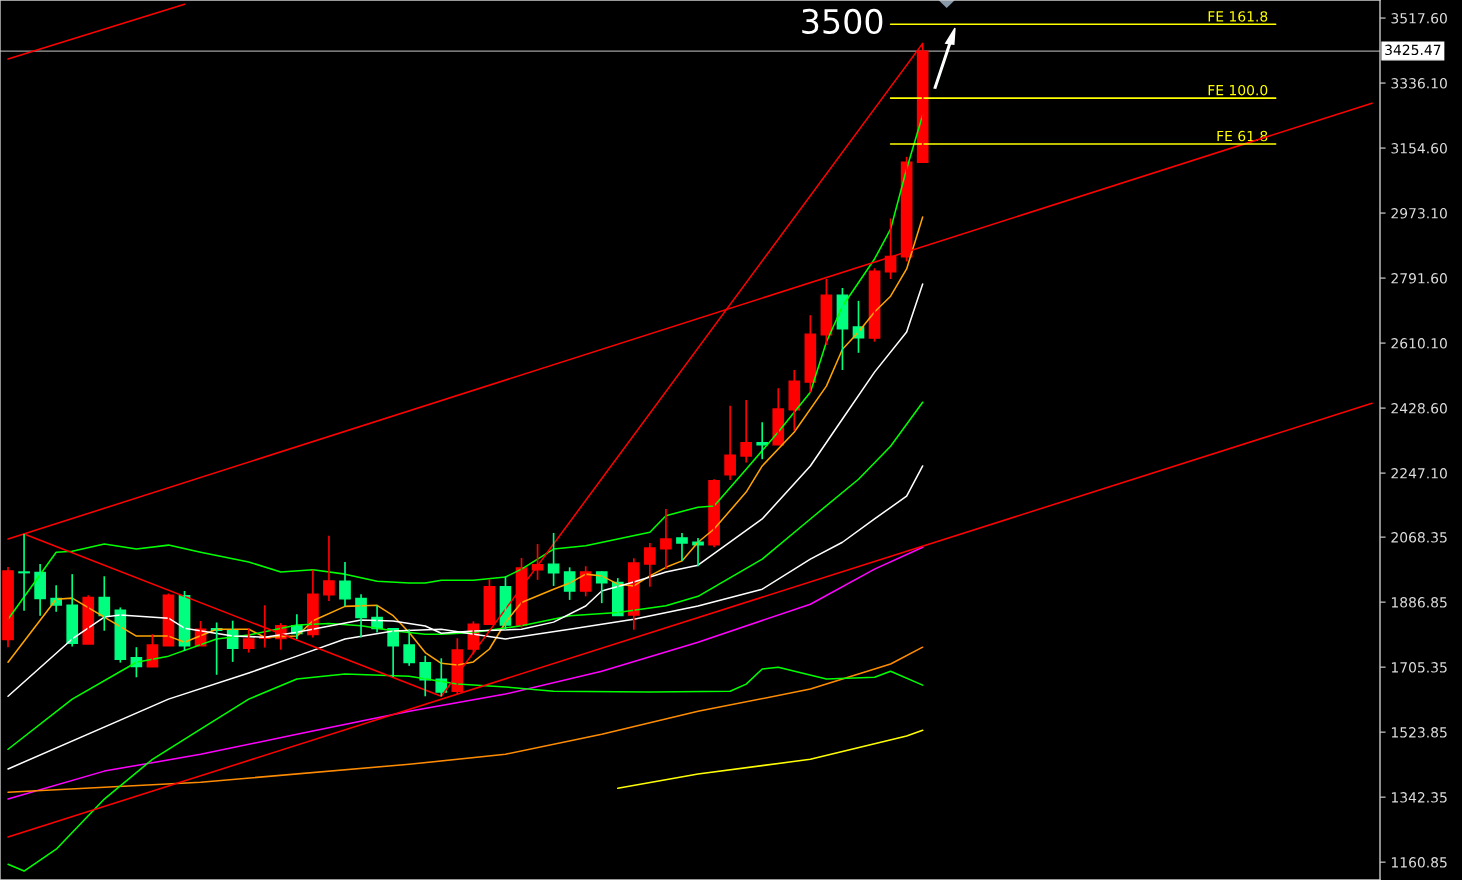 This screenshot has height=880, width=1462. Describe the element at coordinates (1419, 732) in the screenshot. I see `y-tick-label: 1523.85` at that location.